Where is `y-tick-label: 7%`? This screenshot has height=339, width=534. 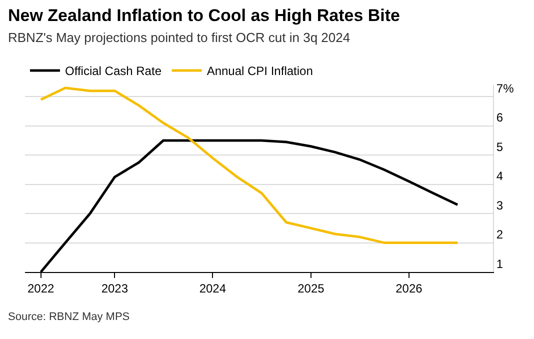 y-tick-label: 7% is located at coordinates (505, 88).